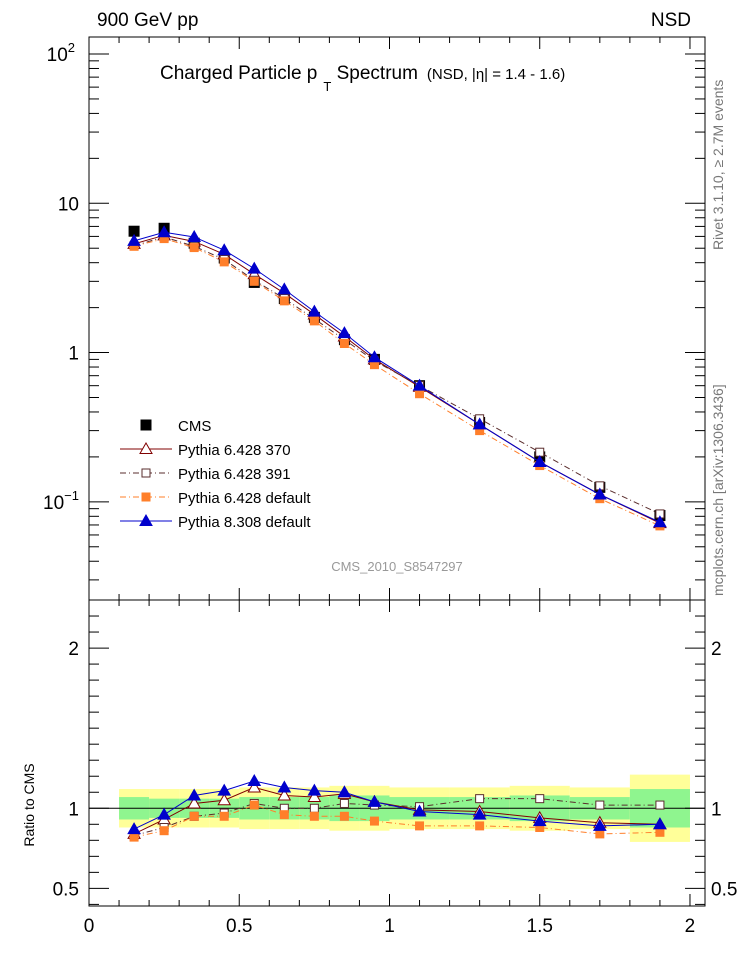  Describe the element at coordinates (327, 86) in the screenshot. I see `title-sub-t: T` at that location.